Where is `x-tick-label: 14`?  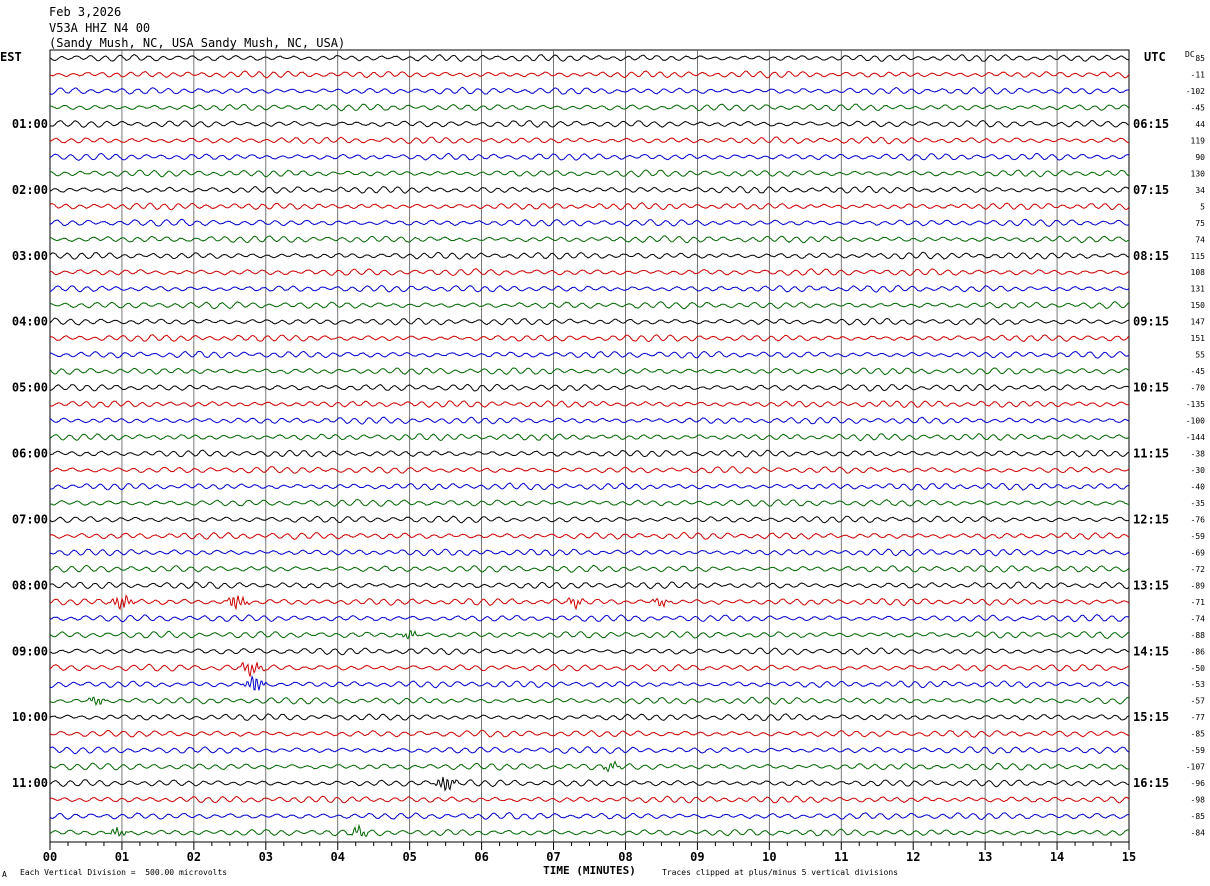
x-tick-label: 14 is located at coordinates (1057, 857).